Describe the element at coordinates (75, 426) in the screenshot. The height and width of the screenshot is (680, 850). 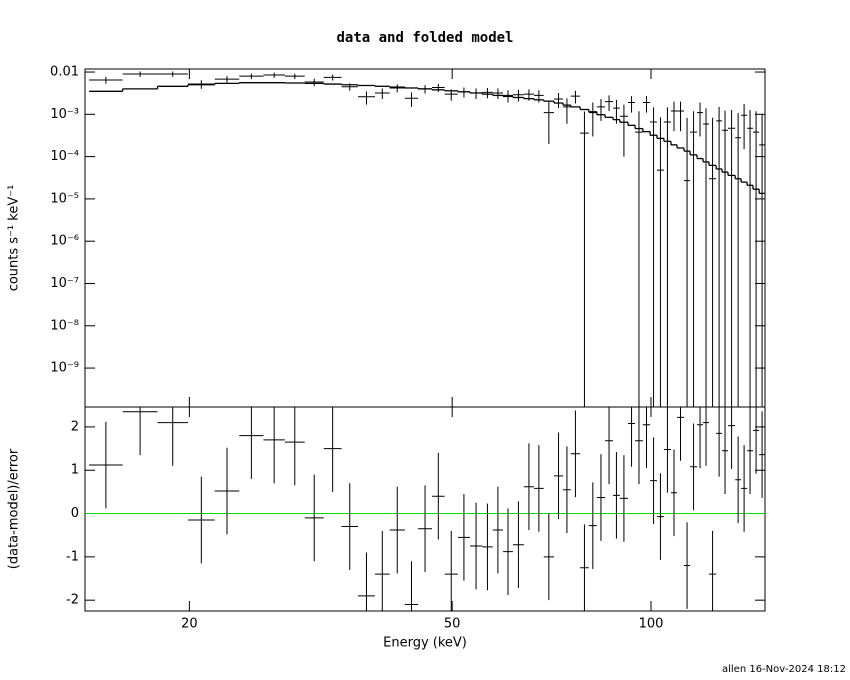
I see `y-tick-label: 2` at that location.